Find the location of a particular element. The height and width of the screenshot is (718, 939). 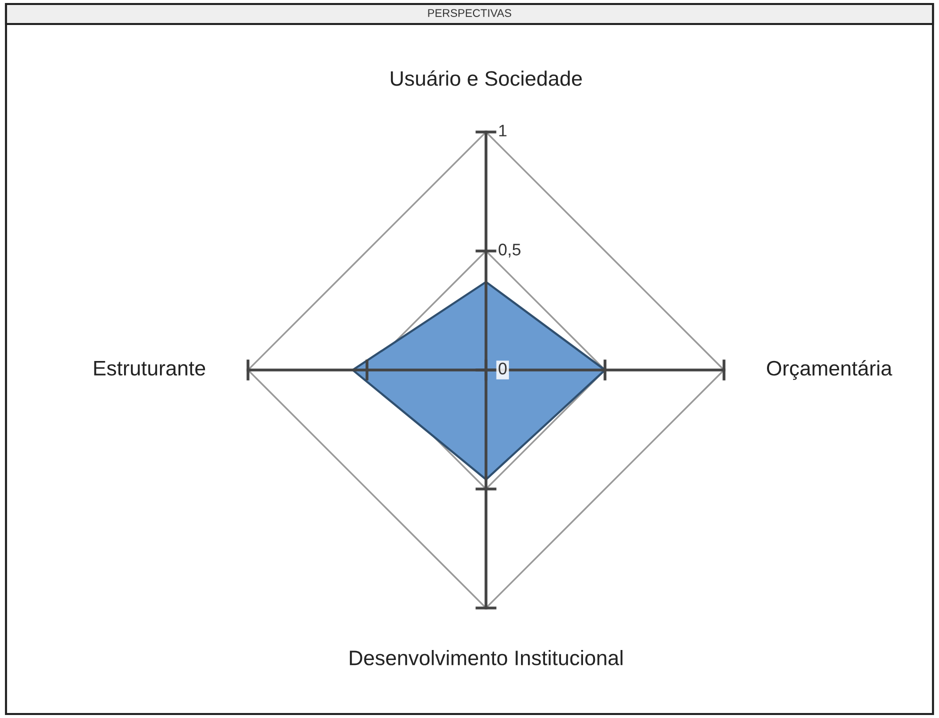

y-tick-label: 0,5 is located at coordinates (509, 251).